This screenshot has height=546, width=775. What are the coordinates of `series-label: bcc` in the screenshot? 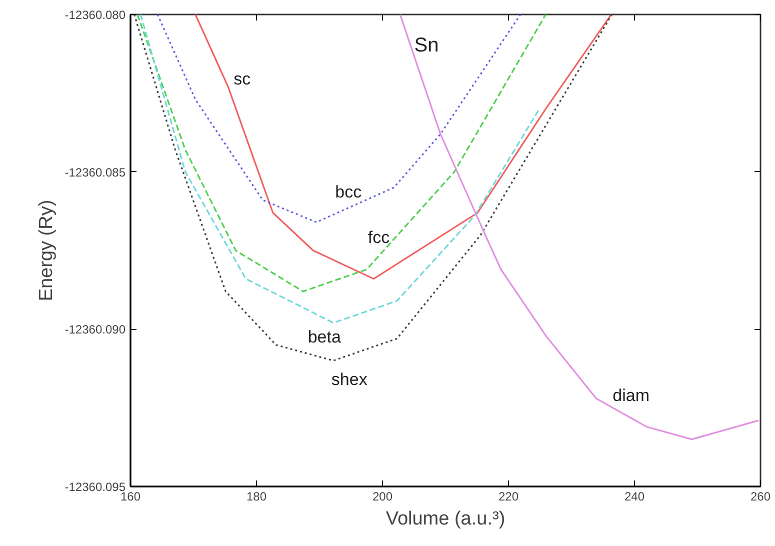 It's located at (348, 192).